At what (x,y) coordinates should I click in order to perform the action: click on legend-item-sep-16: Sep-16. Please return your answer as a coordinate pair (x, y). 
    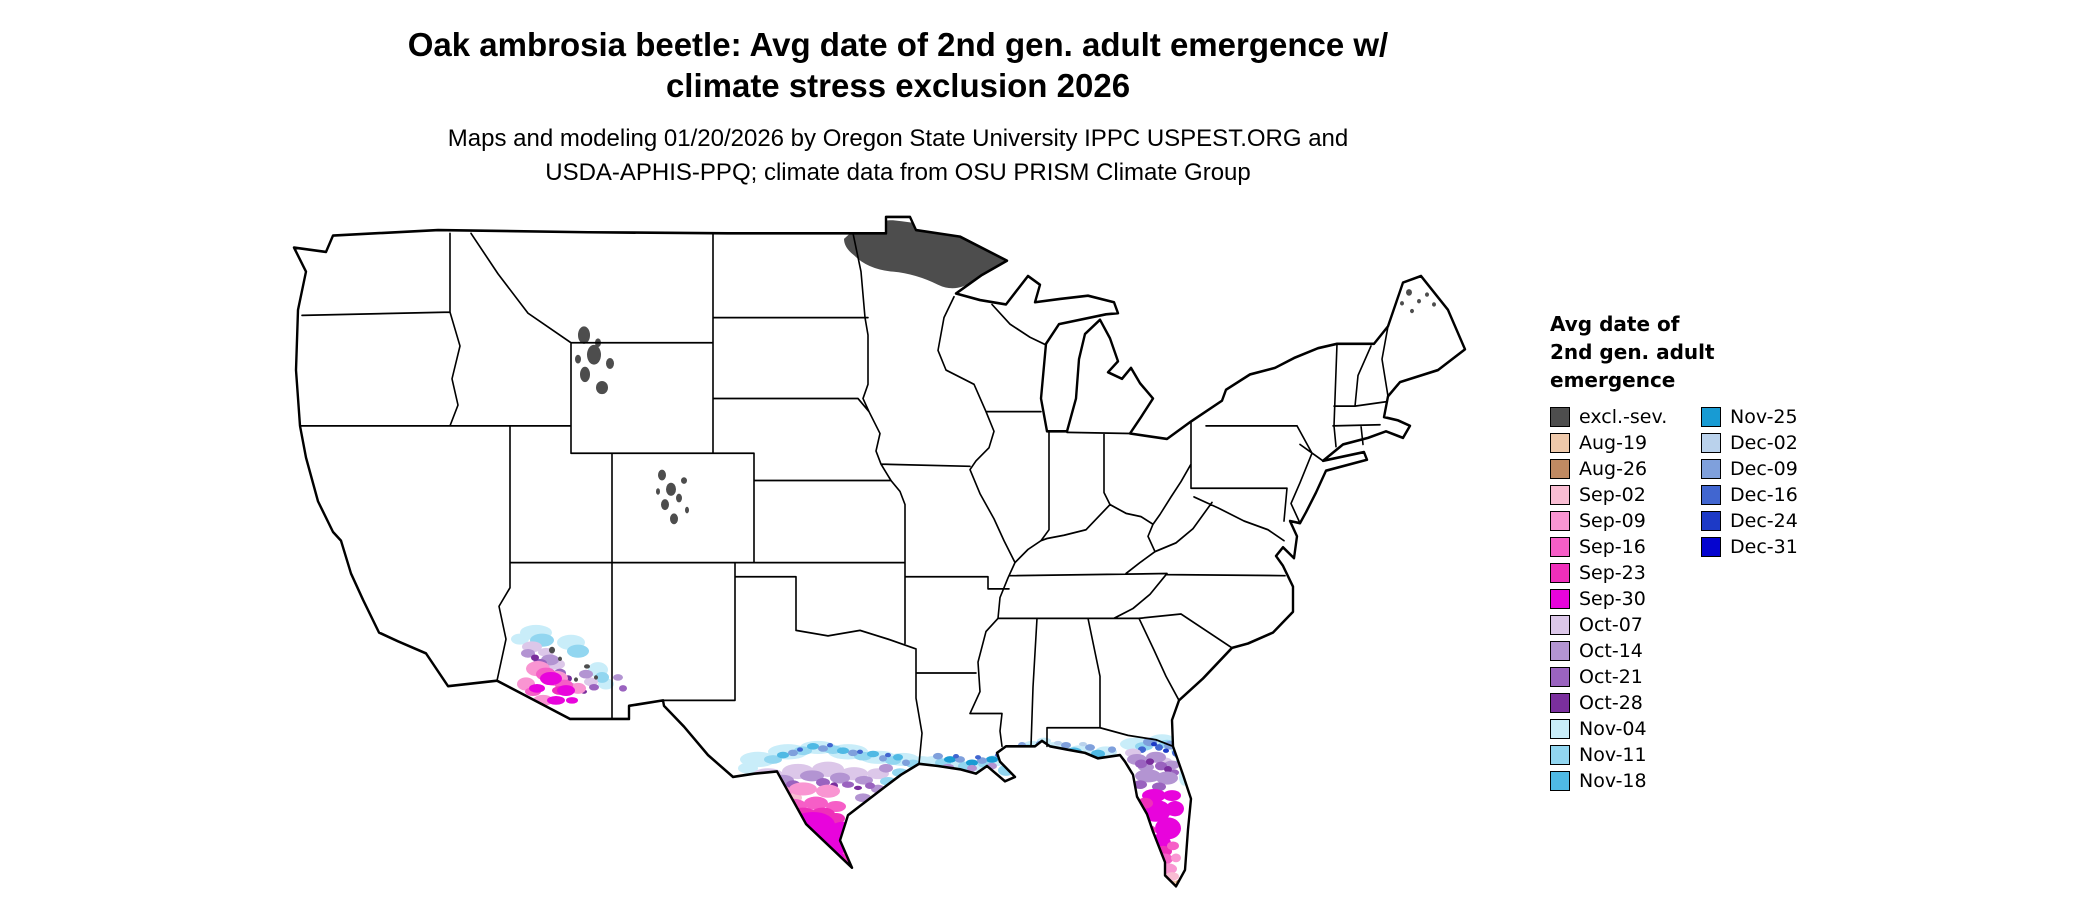
    Looking at the image, I should click on (1608, 547).